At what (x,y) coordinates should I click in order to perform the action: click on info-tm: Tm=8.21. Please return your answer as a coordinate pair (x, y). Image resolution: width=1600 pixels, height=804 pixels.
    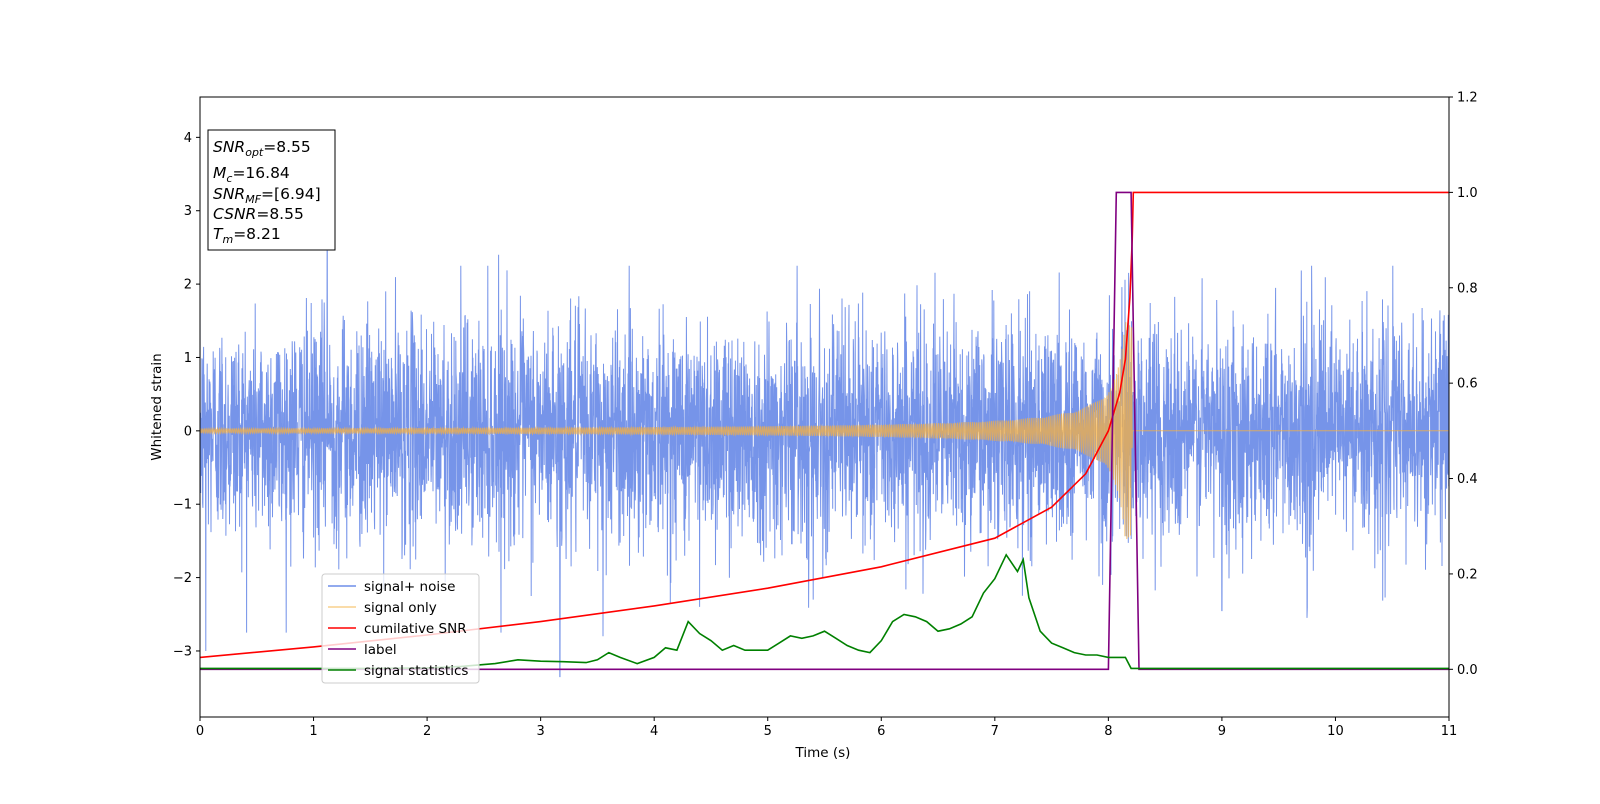
    Looking at the image, I should click on (247, 235).